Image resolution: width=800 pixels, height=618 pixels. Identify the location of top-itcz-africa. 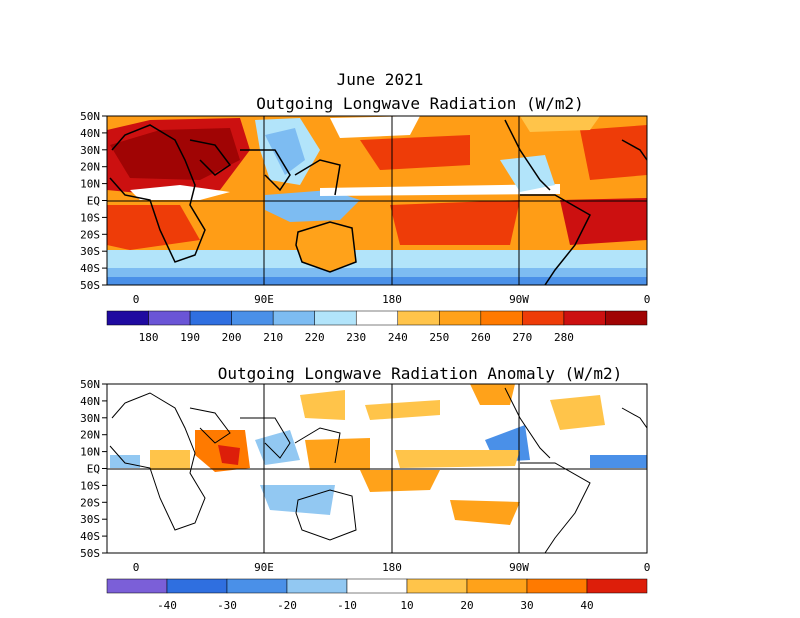
(180, 192).